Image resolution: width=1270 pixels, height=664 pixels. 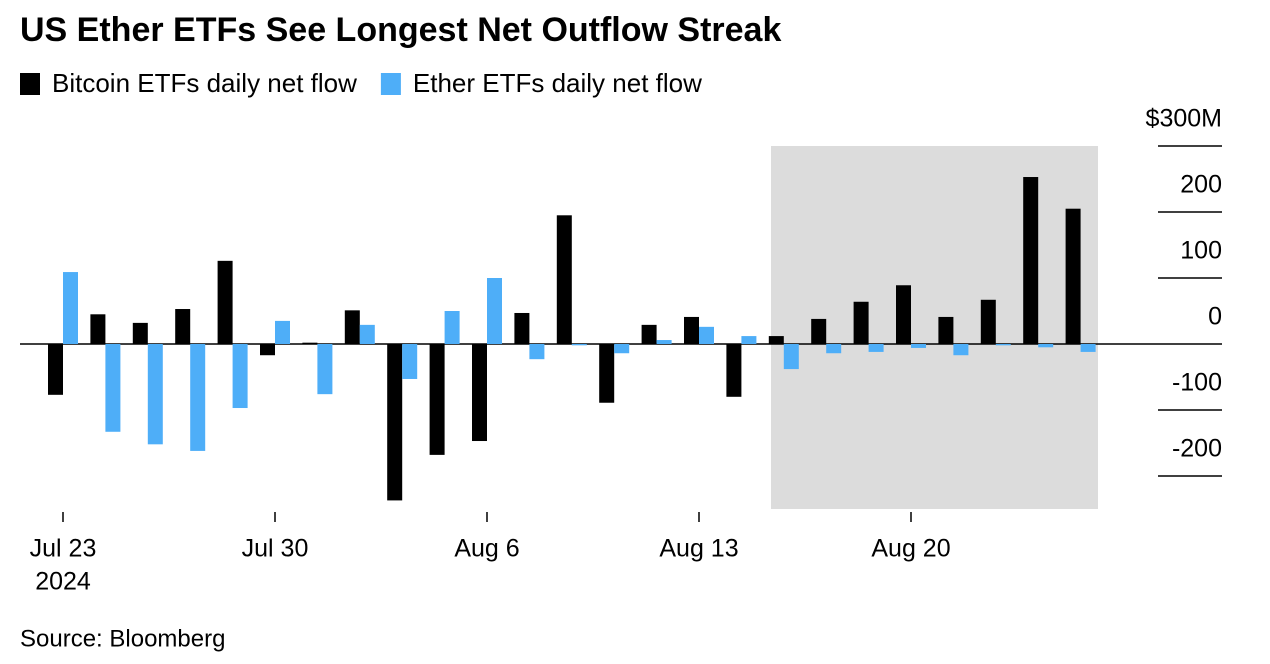 What do you see at coordinates (63, 549) in the screenshot?
I see `x-tick-label: Jul 23` at bounding box center [63, 549].